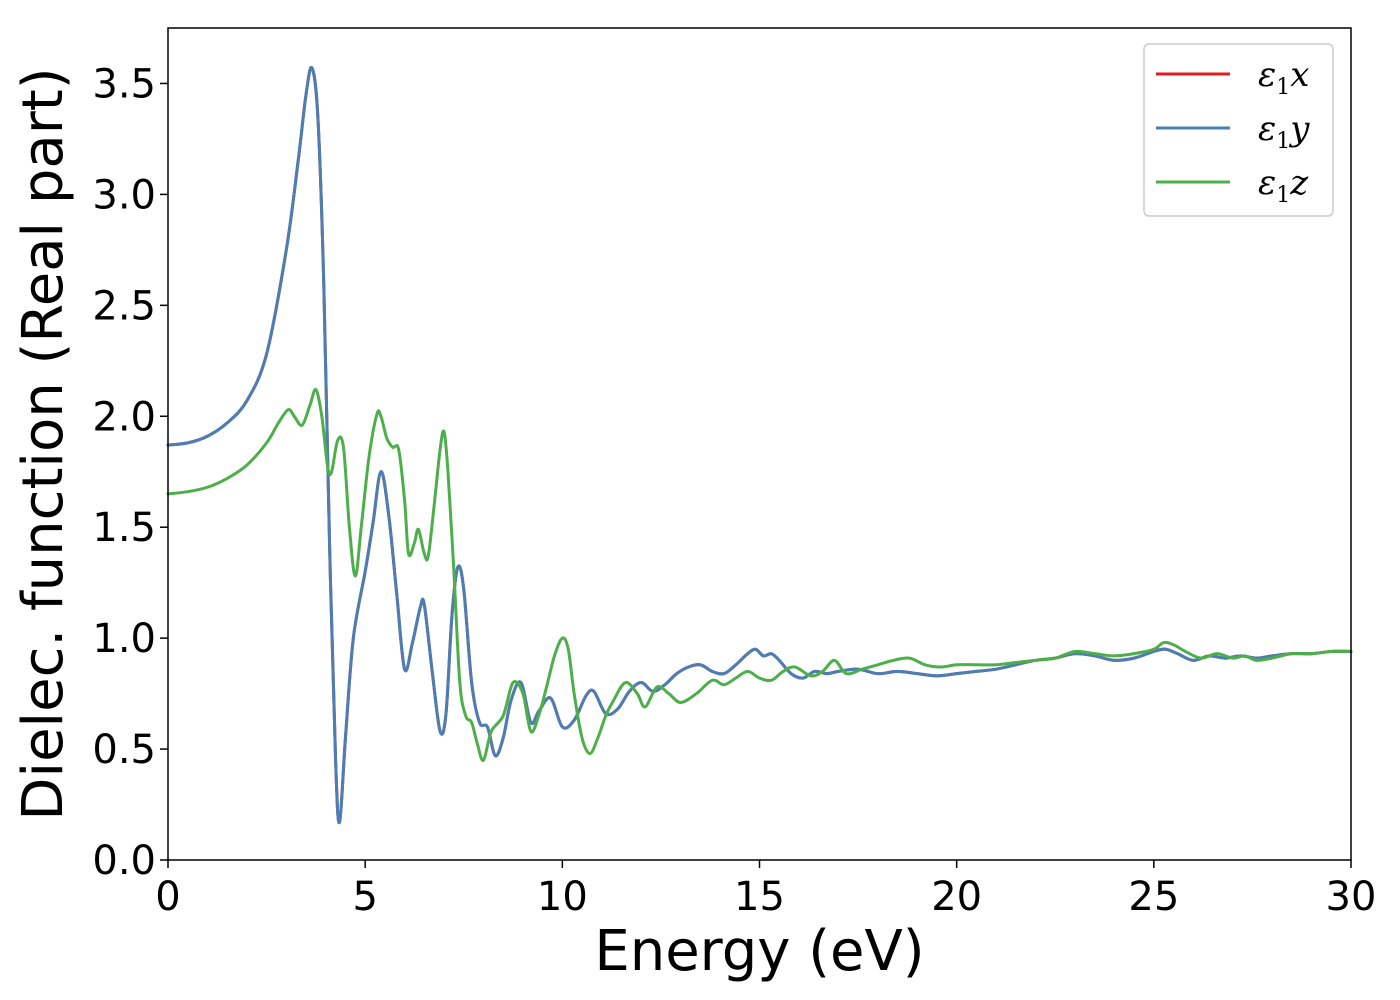 The width and height of the screenshot is (1400, 1000). What do you see at coordinates (124, 306) in the screenshot?
I see `y-tick-label: 2.5` at bounding box center [124, 306].